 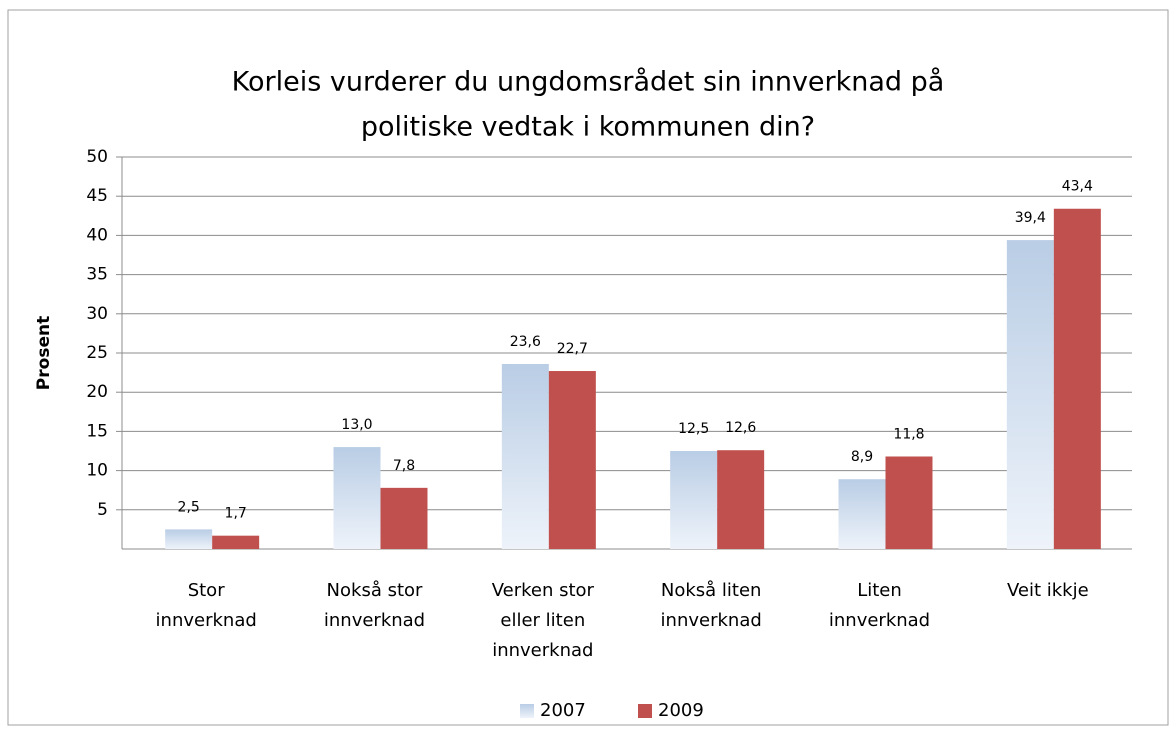 What do you see at coordinates (908, 434) in the screenshot?
I see `value-label: 11,8` at bounding box center [908, 434].